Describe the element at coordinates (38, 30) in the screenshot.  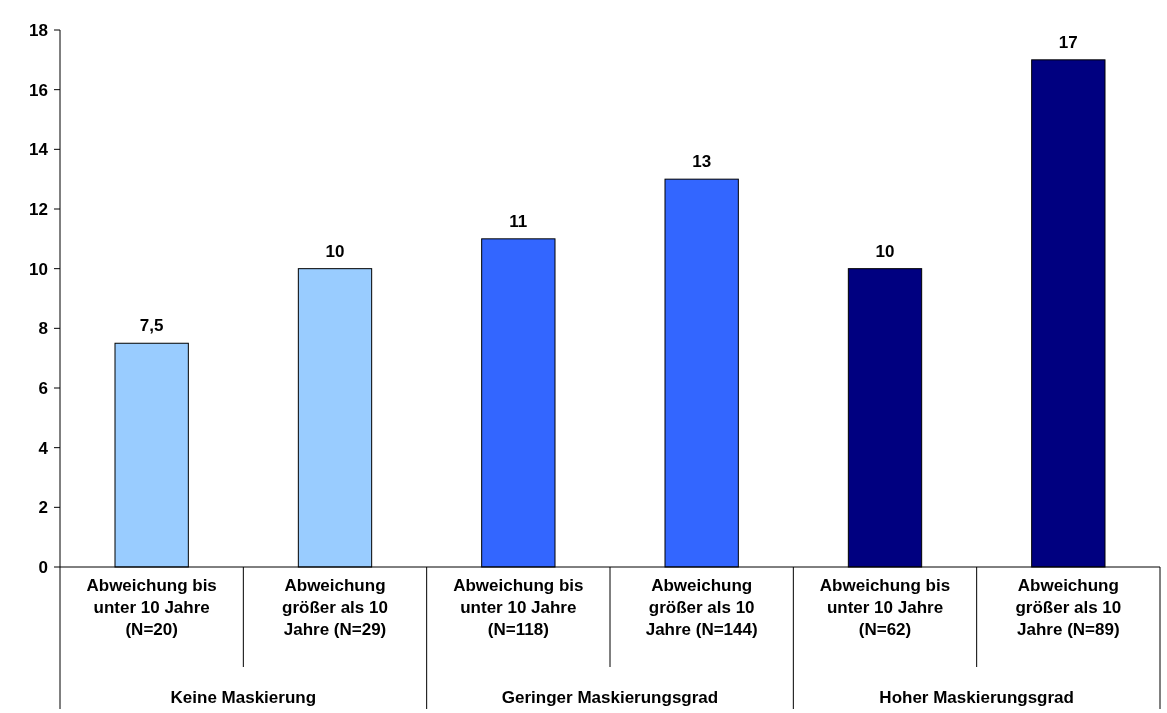
I see `y-tick-label: 18` at that location.